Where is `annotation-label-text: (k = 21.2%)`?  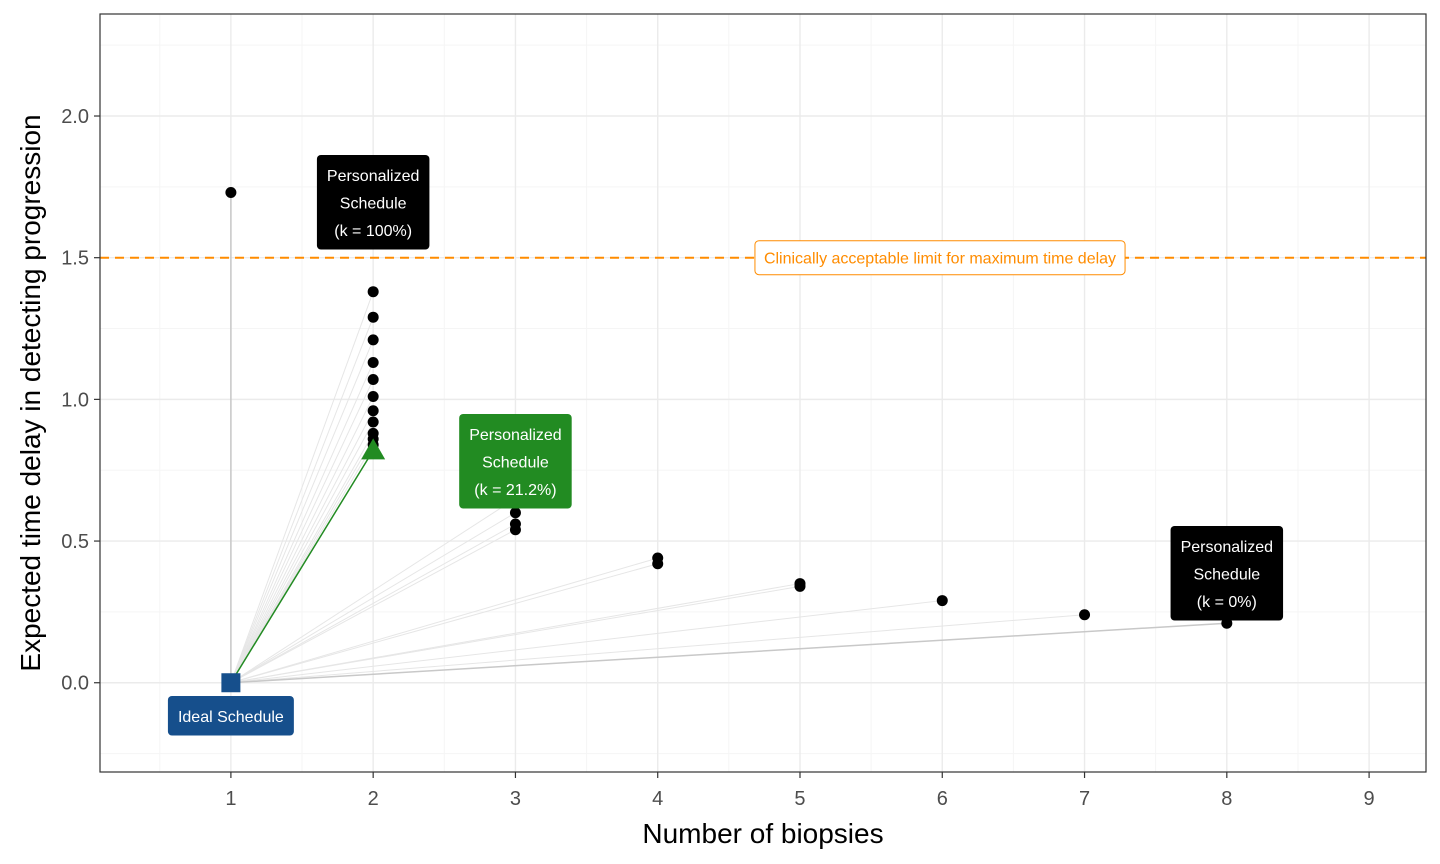 annotation-label-text: (k = 21.2%) is located at coordinates (515, 490).